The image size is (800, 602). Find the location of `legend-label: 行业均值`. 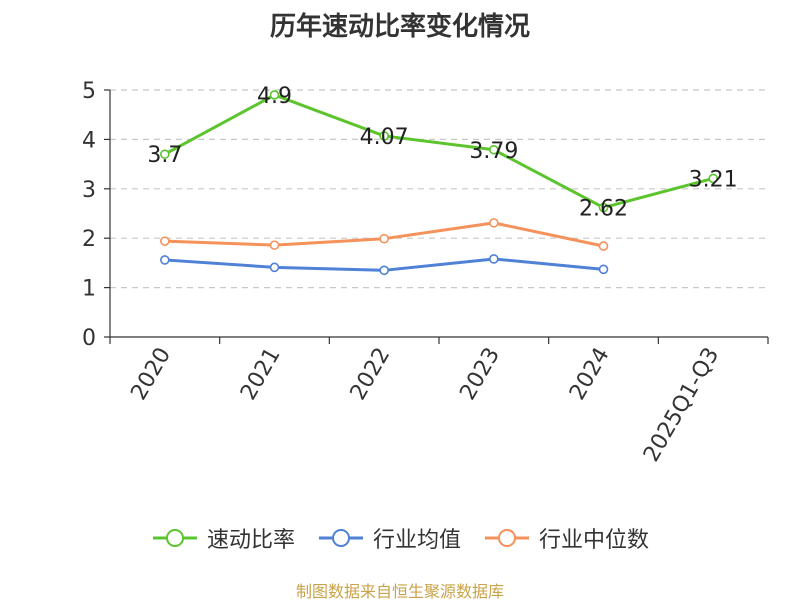

legend-label: 行业均值 is located at coordinates (416, 540).